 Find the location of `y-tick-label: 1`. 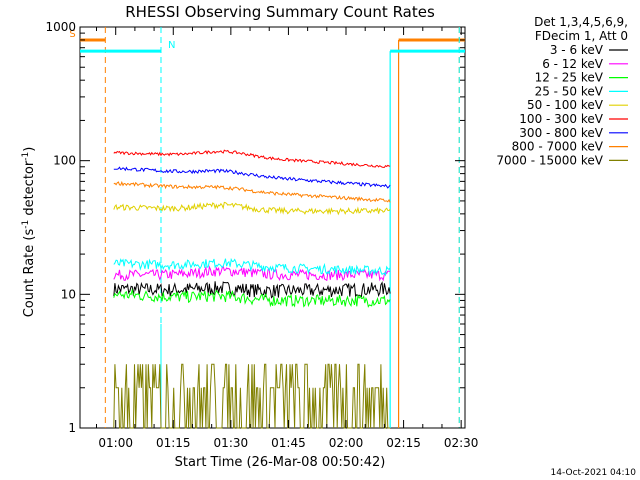

y-tick-label: 1 is located at coordinates (72, 428).